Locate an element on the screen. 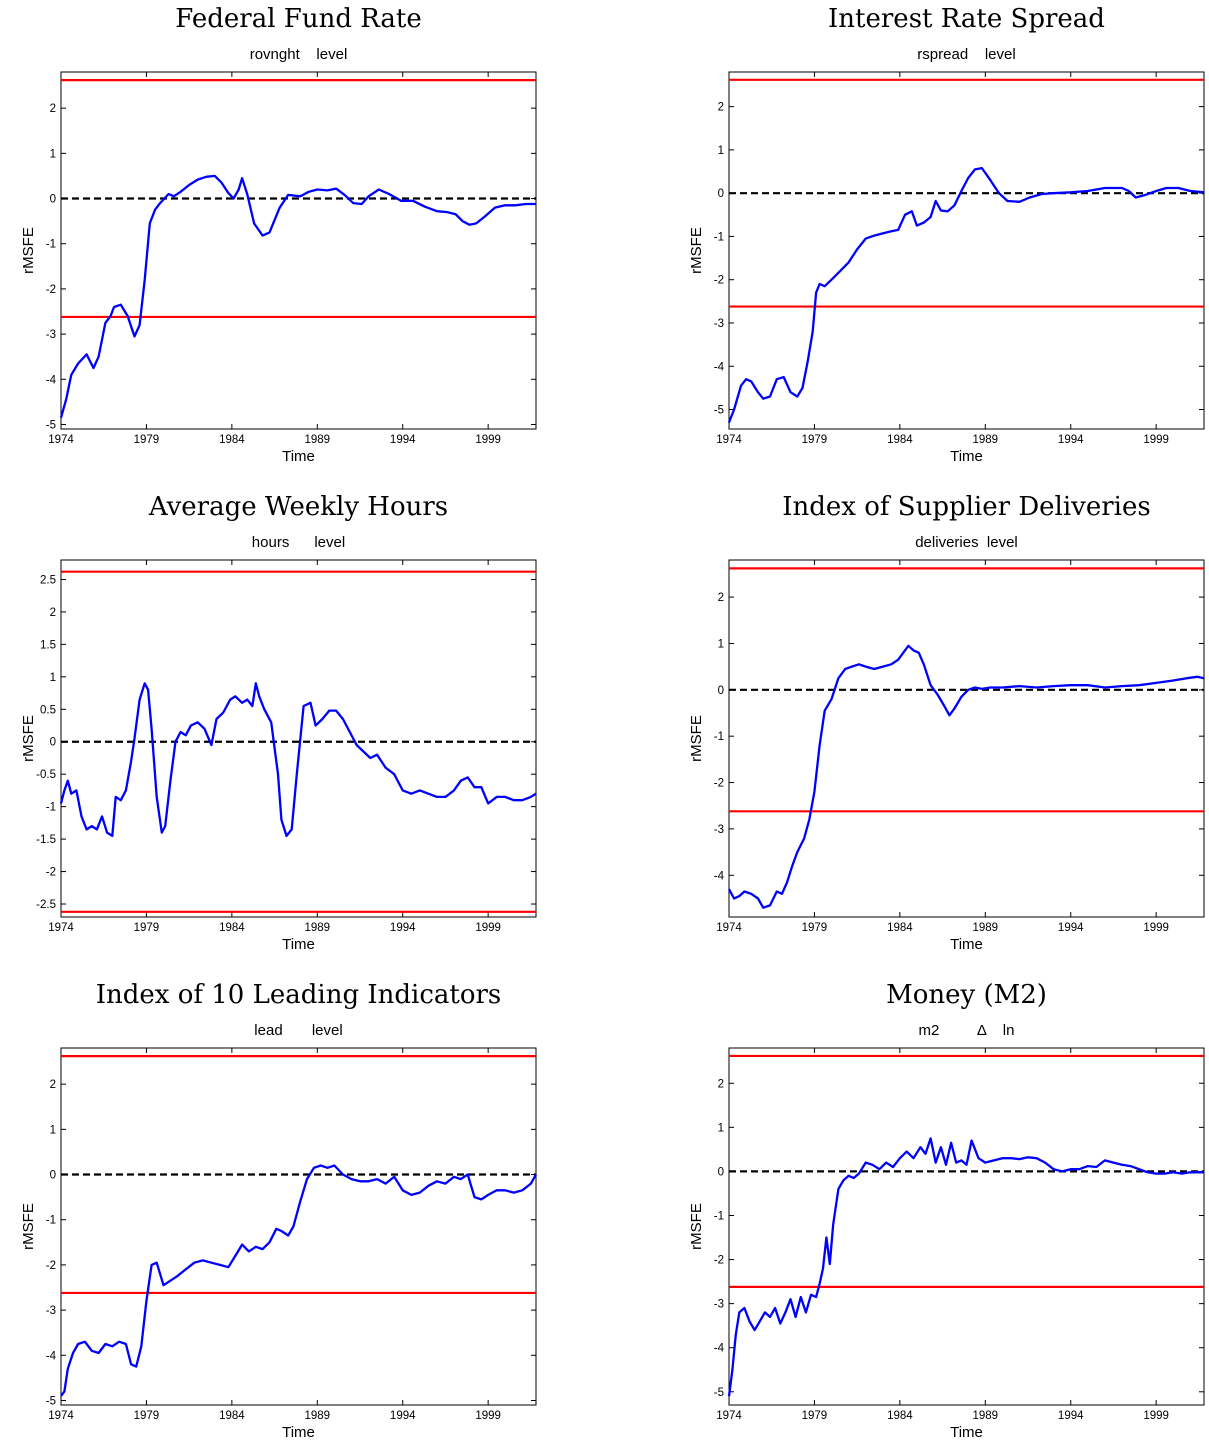 The height and width of the screenshot is (1456, 1209). chart-title: Index of 10 Leading Indicators is located at coordinates (299, 995).